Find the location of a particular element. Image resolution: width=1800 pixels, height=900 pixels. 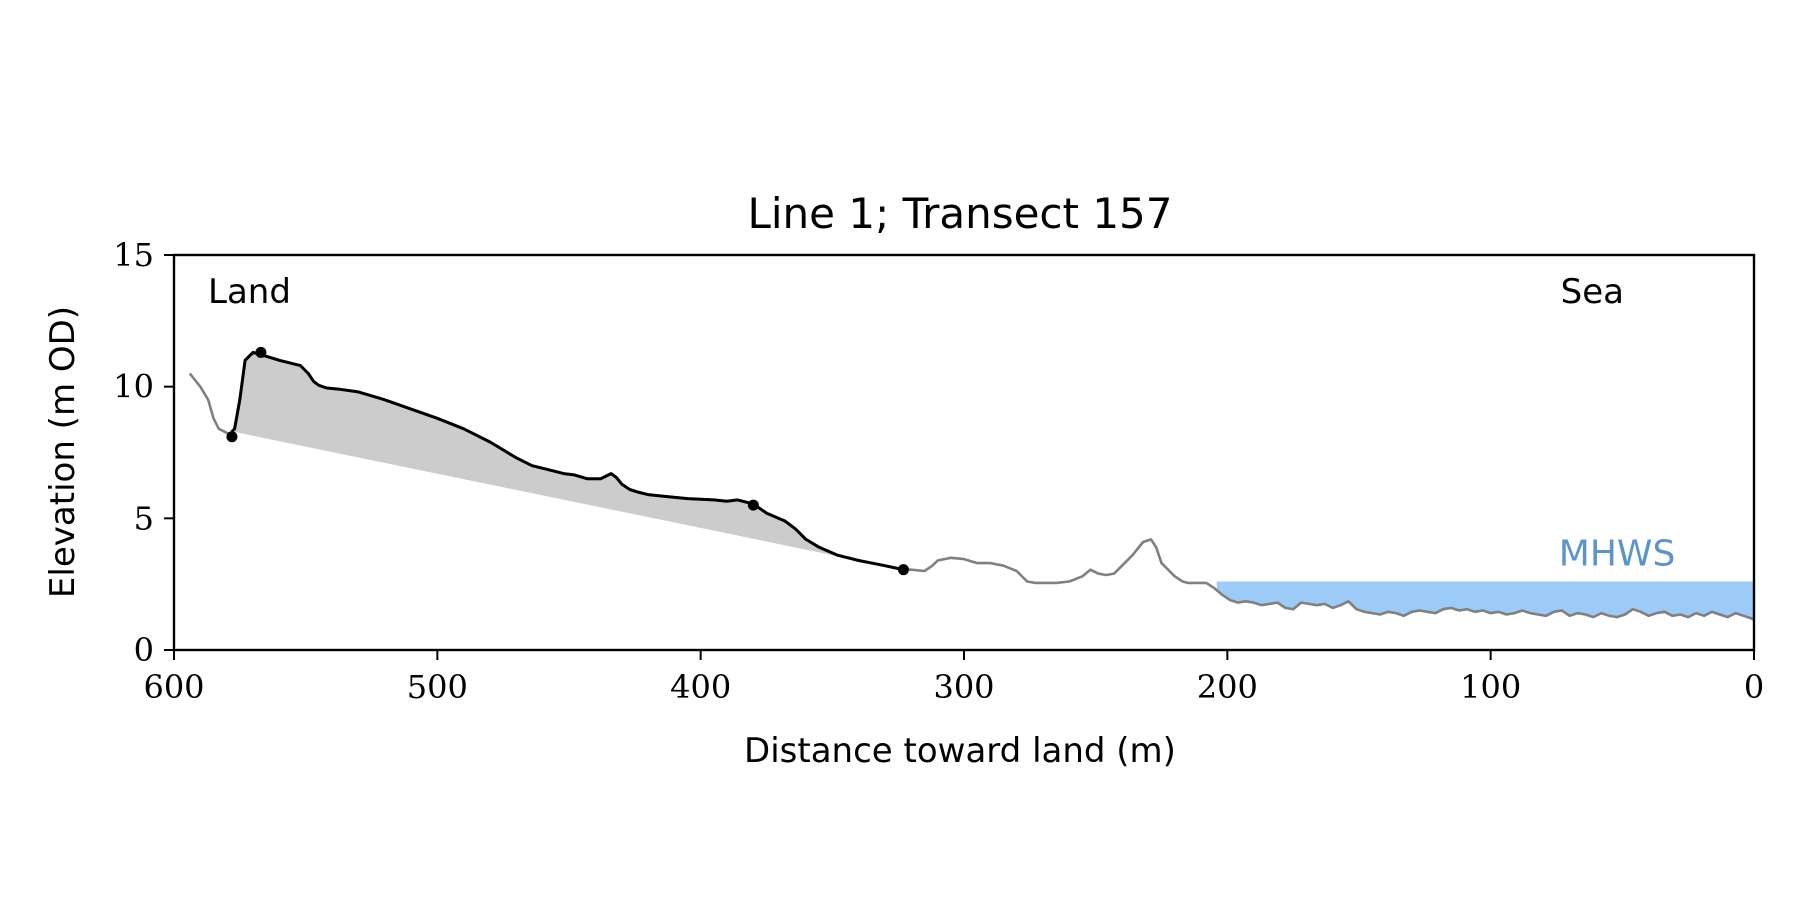

x-axis-ticks: 600 500 400 300 200 100 0 is located at coordinates (953, 678).